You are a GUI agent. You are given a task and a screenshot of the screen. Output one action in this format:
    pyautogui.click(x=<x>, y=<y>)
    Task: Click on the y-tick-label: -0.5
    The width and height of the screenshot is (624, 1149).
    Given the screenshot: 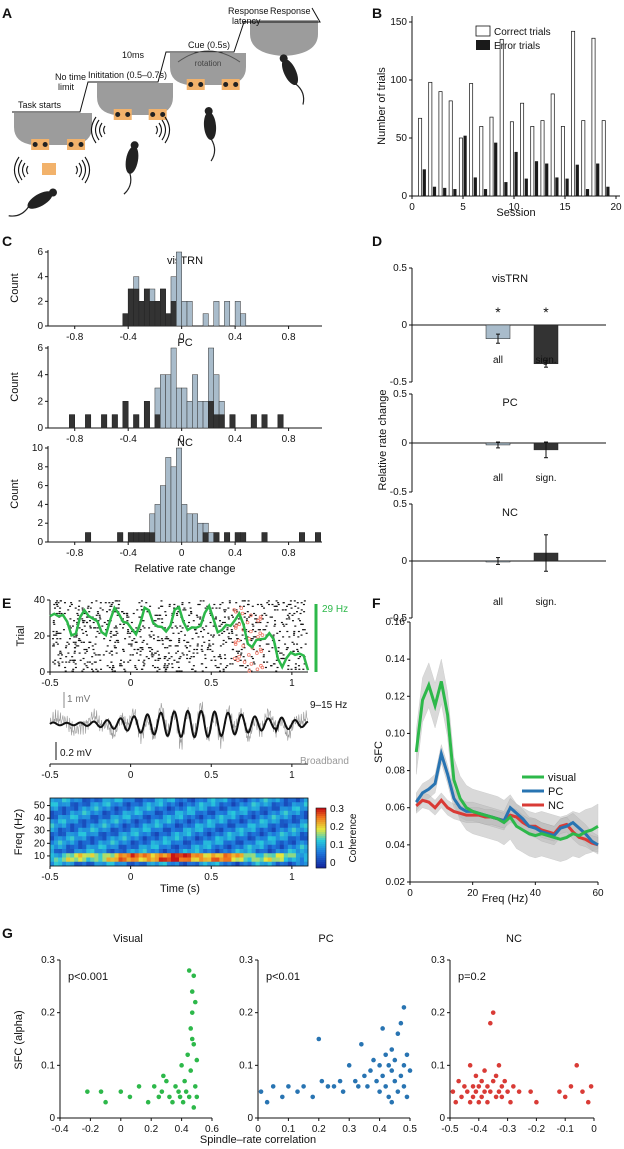 What is the action you would take?
    pyautogui.click(x=399, y=618)
    